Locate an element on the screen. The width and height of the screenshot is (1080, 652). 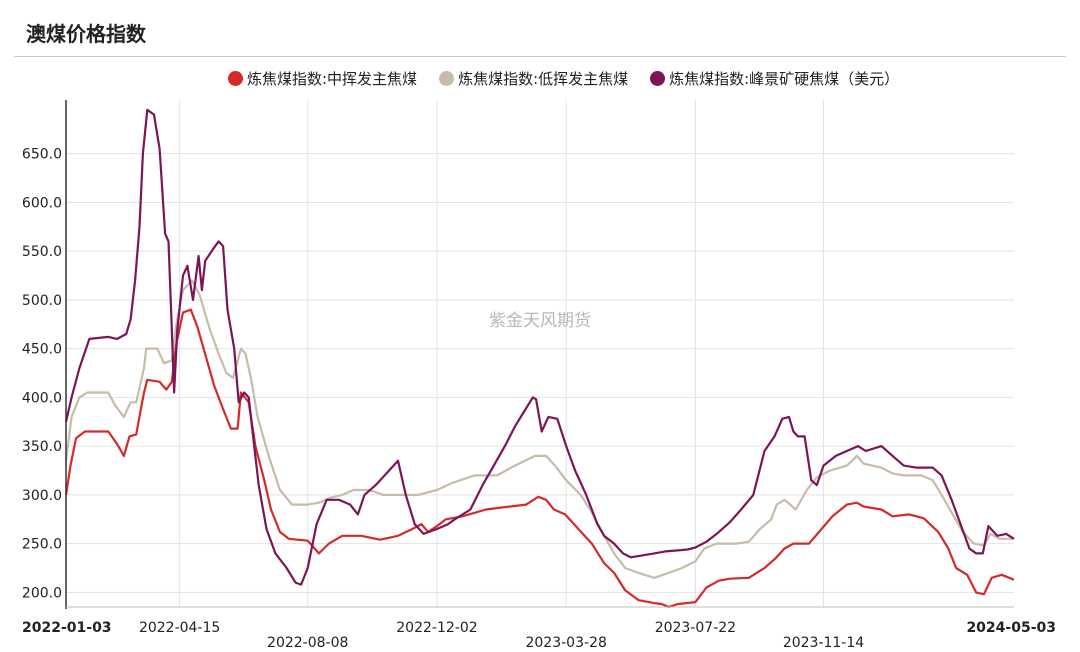
y-tick-label: 600.0 is located at coordinates (42, 203).